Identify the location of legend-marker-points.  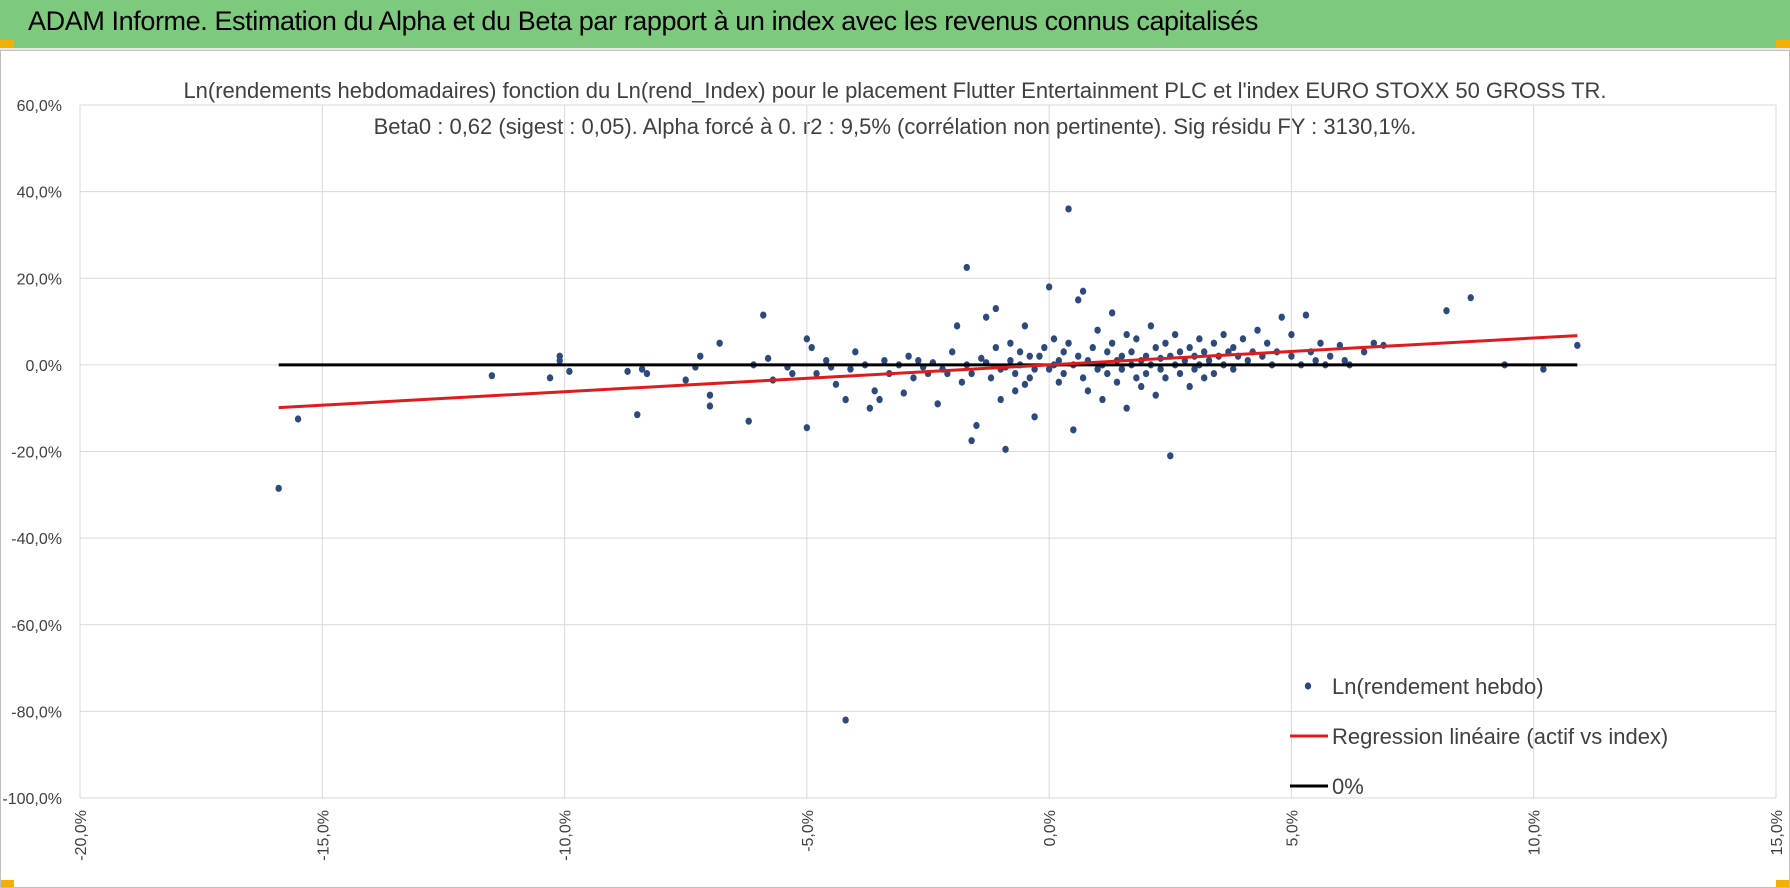
(1308, 686).